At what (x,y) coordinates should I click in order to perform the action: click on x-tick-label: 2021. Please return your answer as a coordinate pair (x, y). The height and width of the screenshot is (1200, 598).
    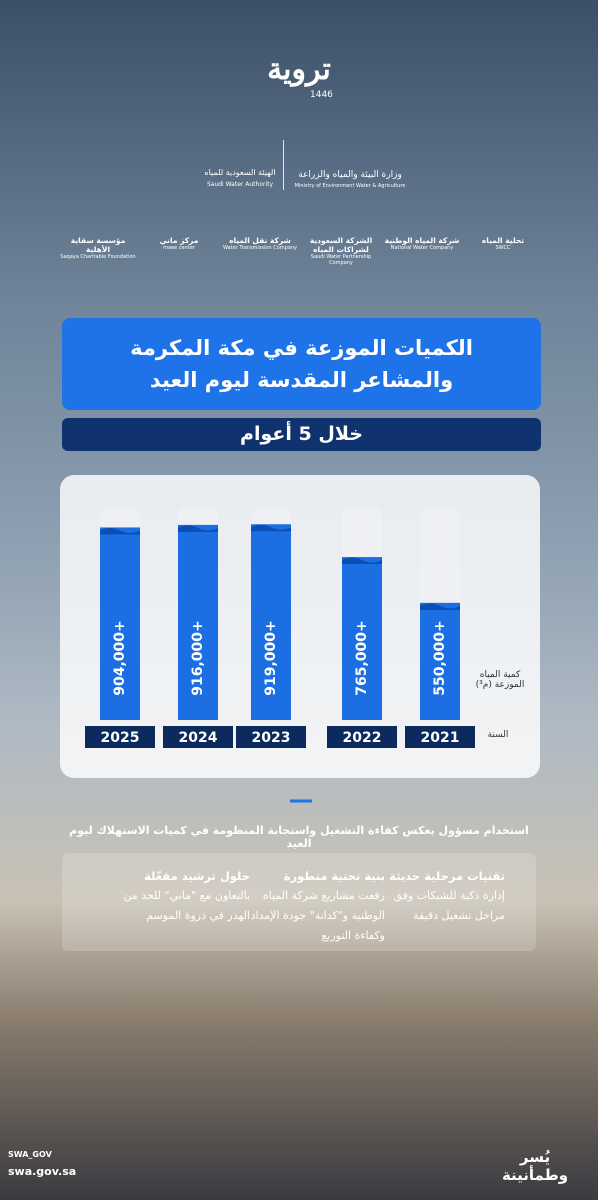
    Looking at the image, I should click on (440, 738).